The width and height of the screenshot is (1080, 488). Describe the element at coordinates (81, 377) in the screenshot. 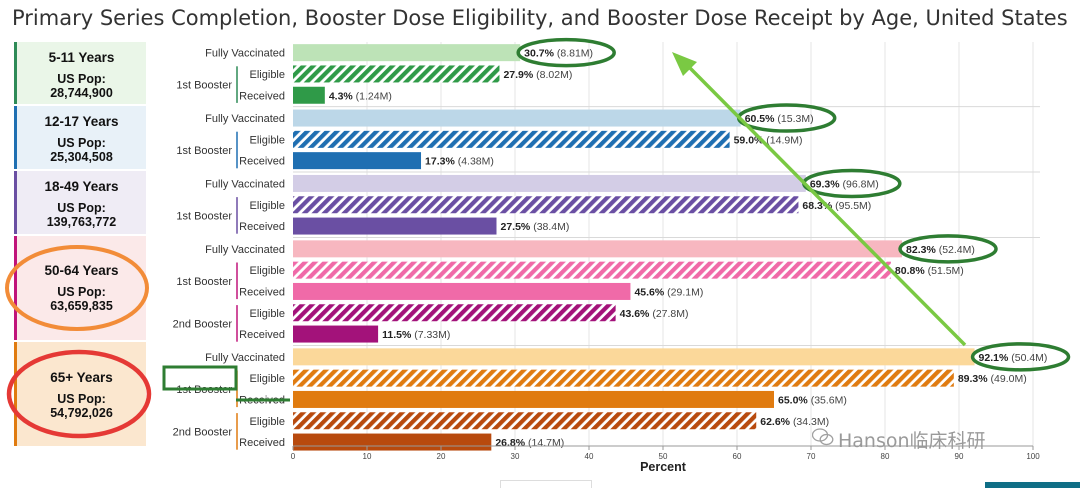

I see `age-label: 65+ Years` at that location.